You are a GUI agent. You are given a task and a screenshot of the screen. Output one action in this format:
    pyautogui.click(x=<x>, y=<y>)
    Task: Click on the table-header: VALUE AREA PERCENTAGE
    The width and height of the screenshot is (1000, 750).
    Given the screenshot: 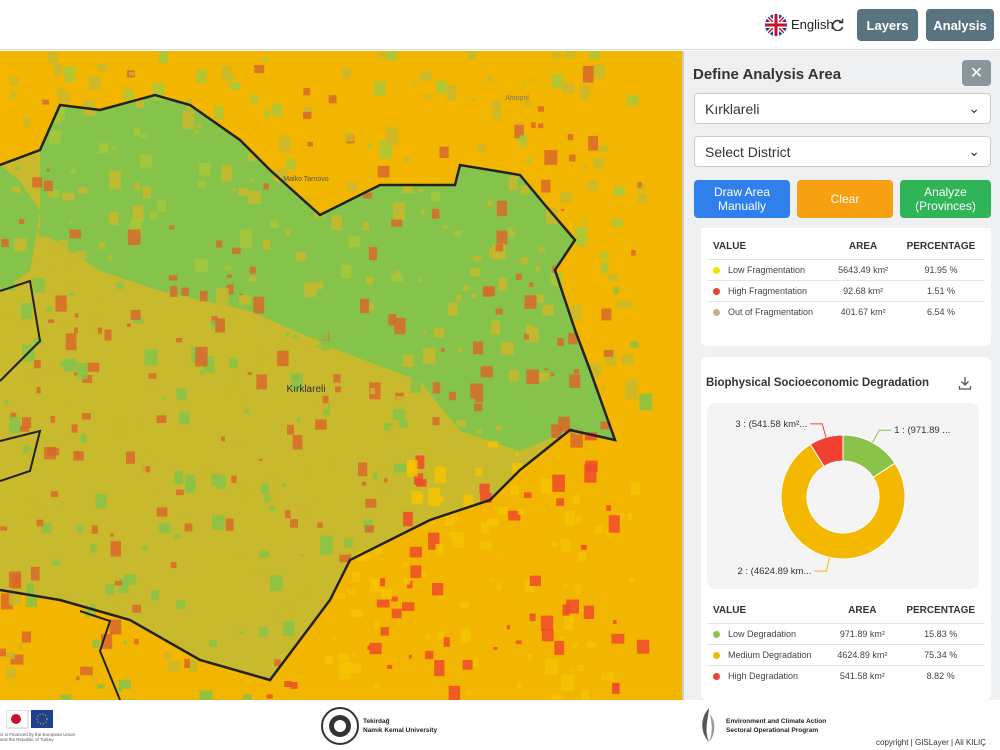 What is the action you would take?
    pyautogui.click(x=846, y=610)
    